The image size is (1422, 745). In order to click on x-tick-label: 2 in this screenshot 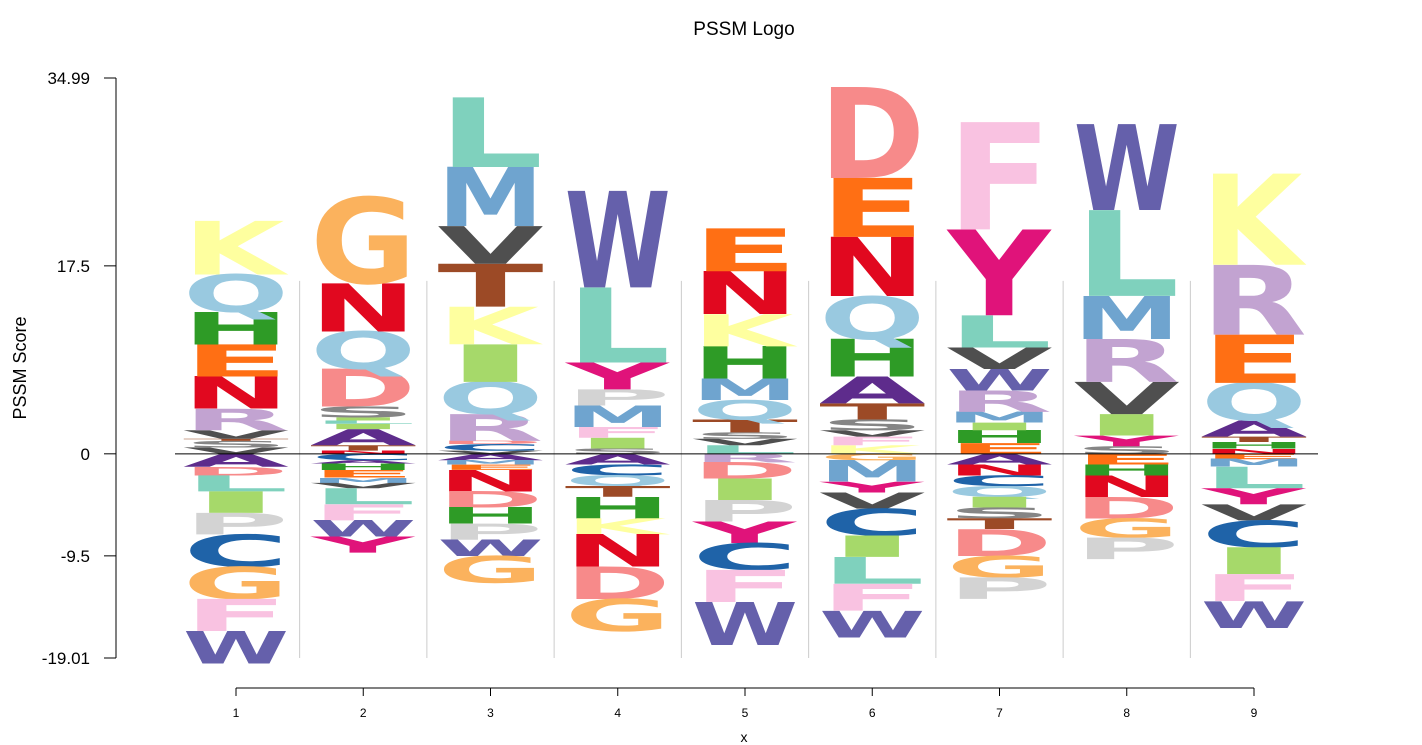, I will do `click(363, 713)`.